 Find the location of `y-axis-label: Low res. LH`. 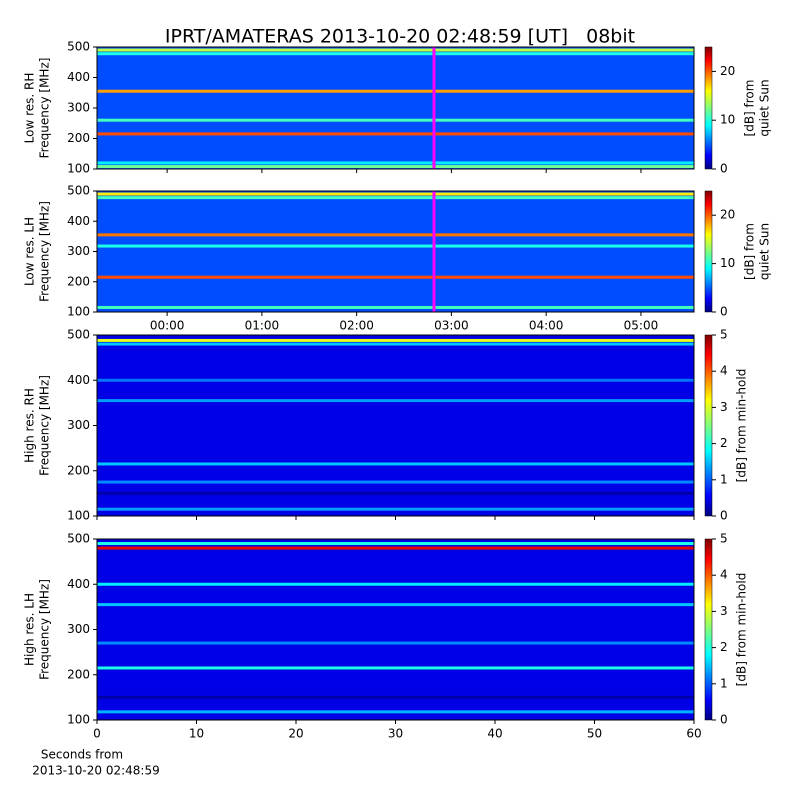

y-axis-label: Low res. LH is located at coordinates (30, 251).